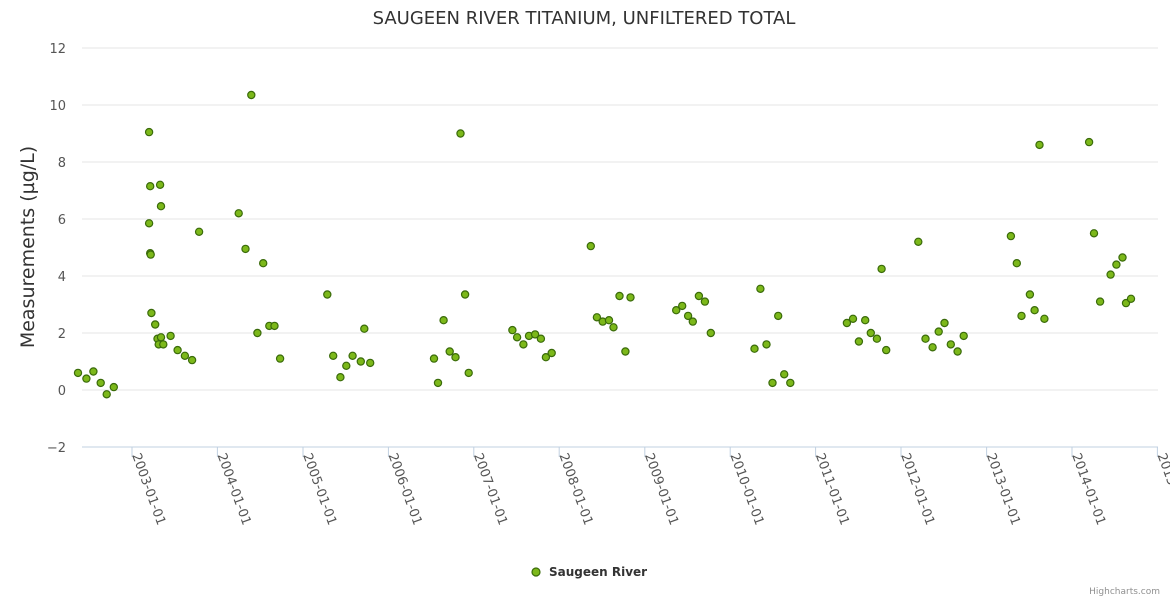  Describe the element at coordinates (28, 247) in the screenshot. I see `y-axis-label: Measurements (µg/L)` at that location.